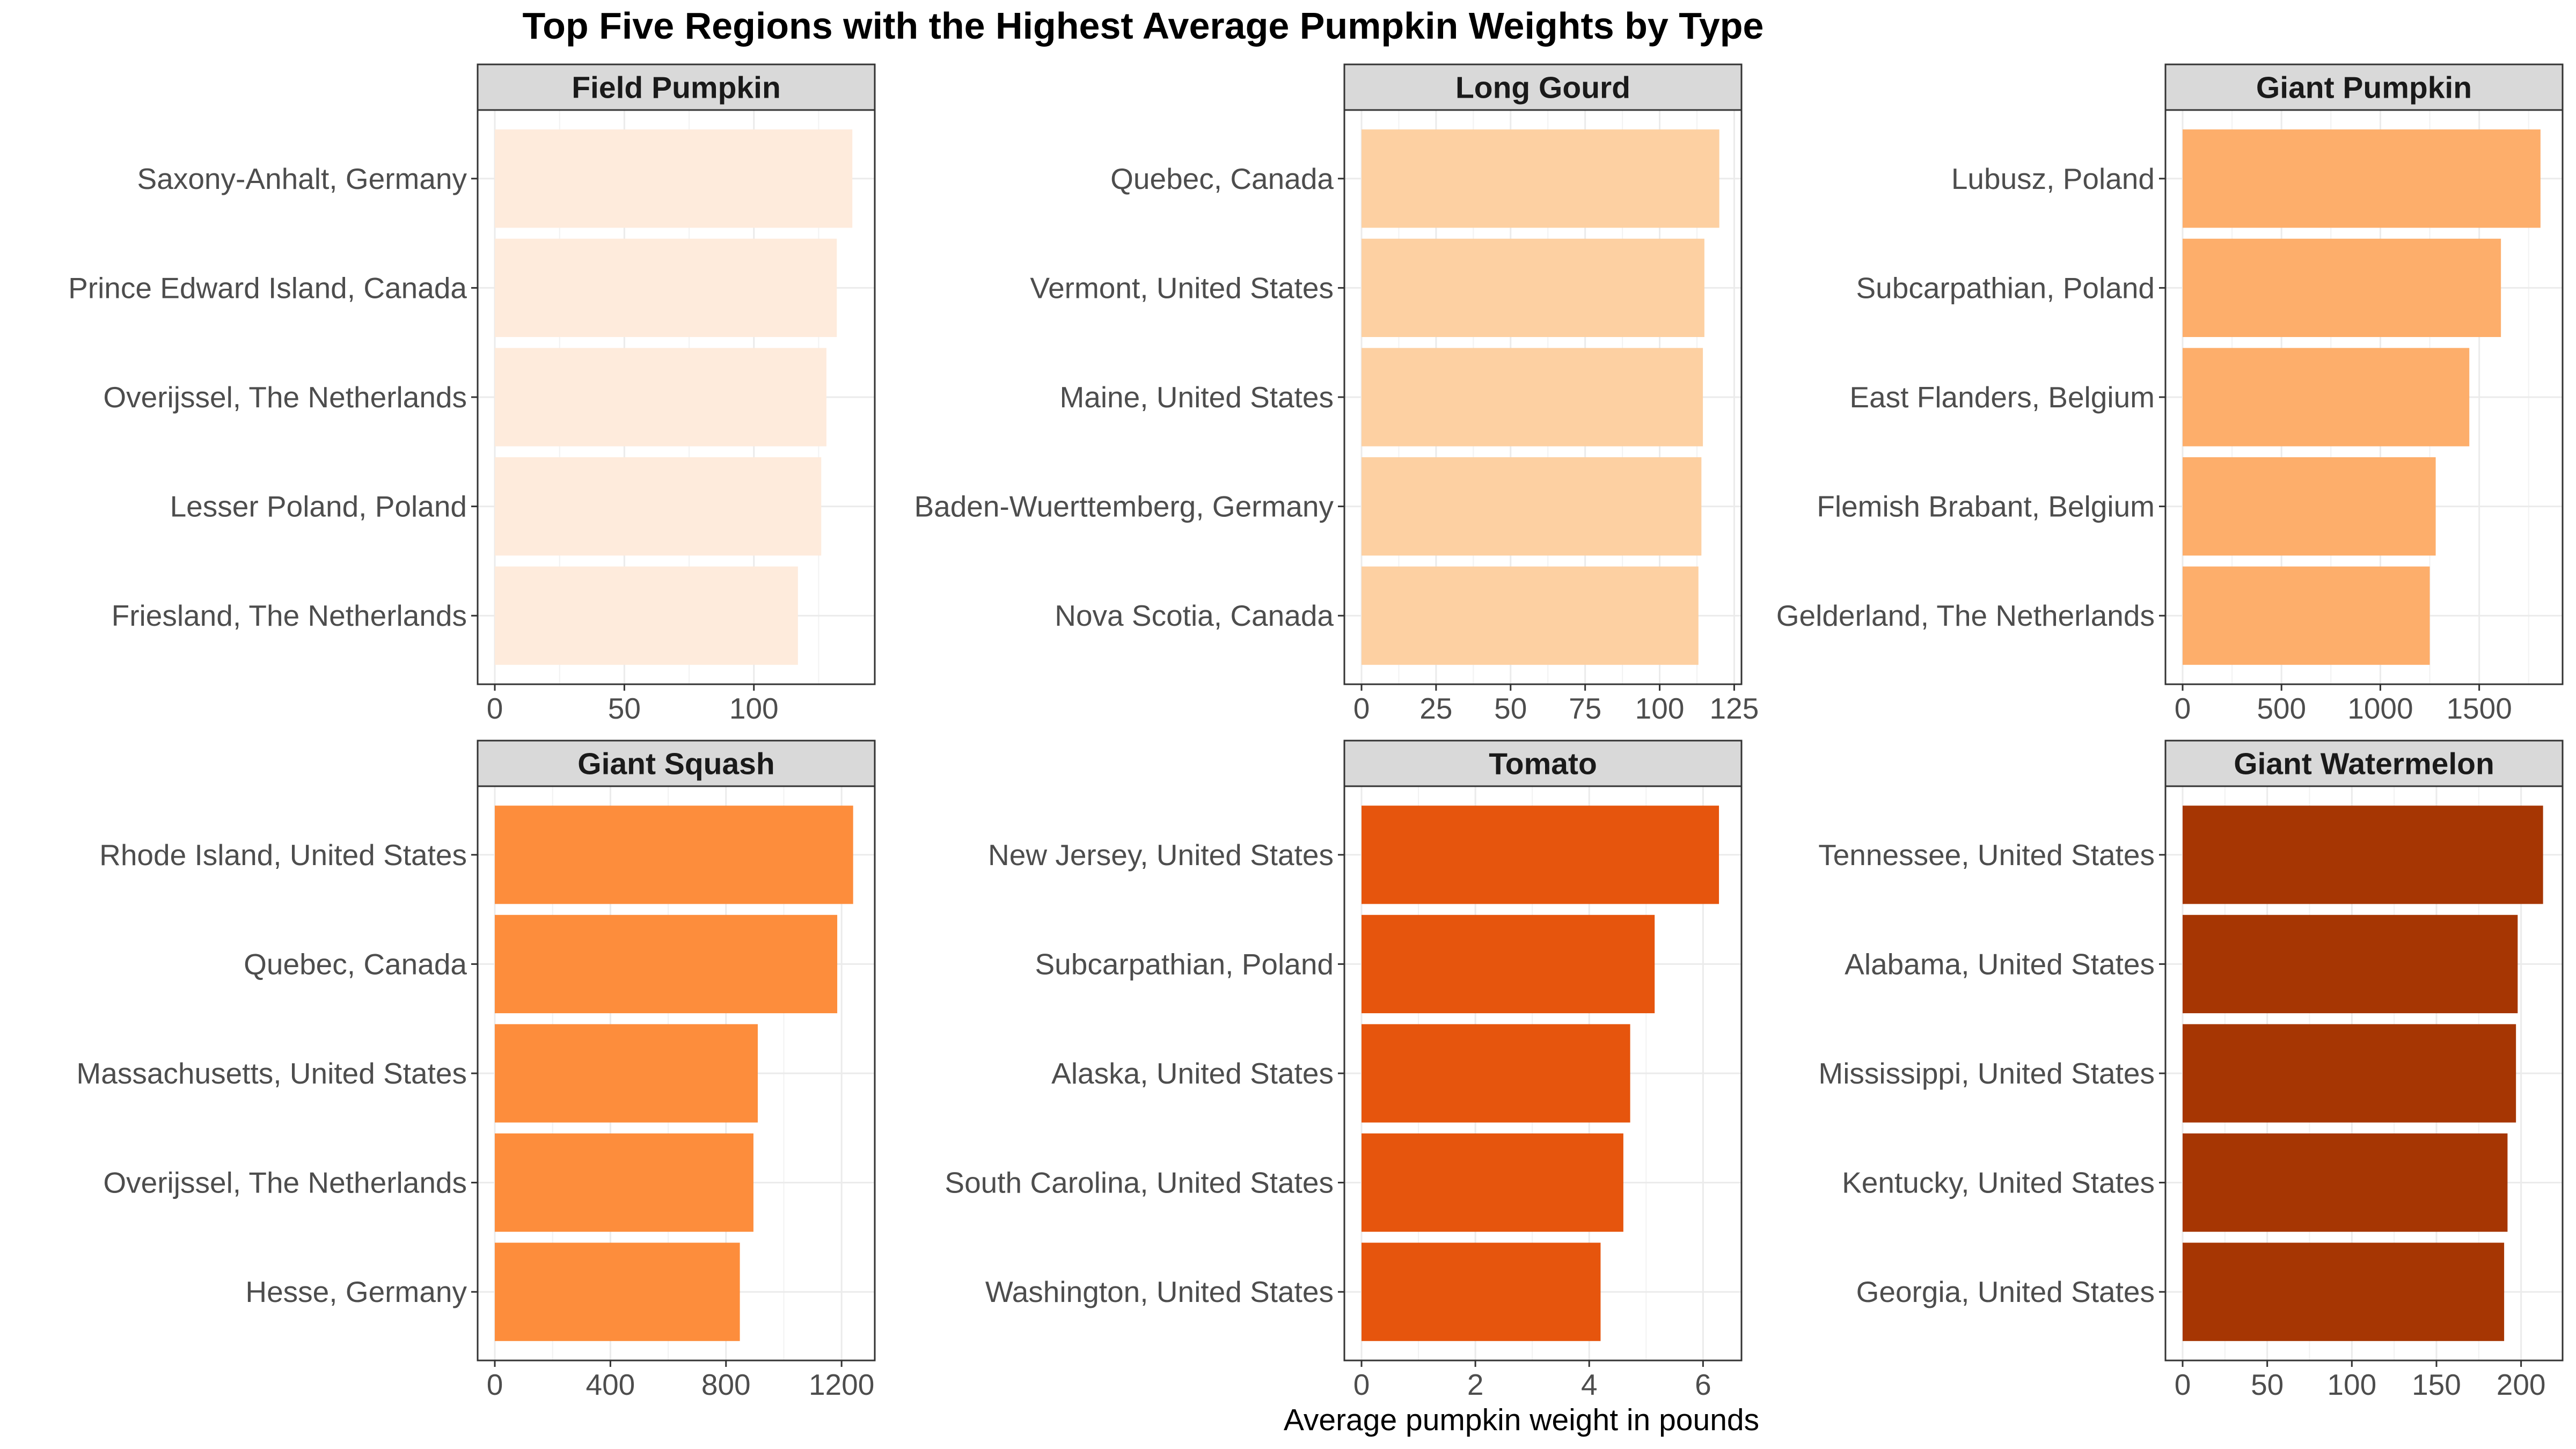  Describe the element at coordinates (1161, 855) in the screenshot. I see `category-label: New Jersey, United States` at that location.